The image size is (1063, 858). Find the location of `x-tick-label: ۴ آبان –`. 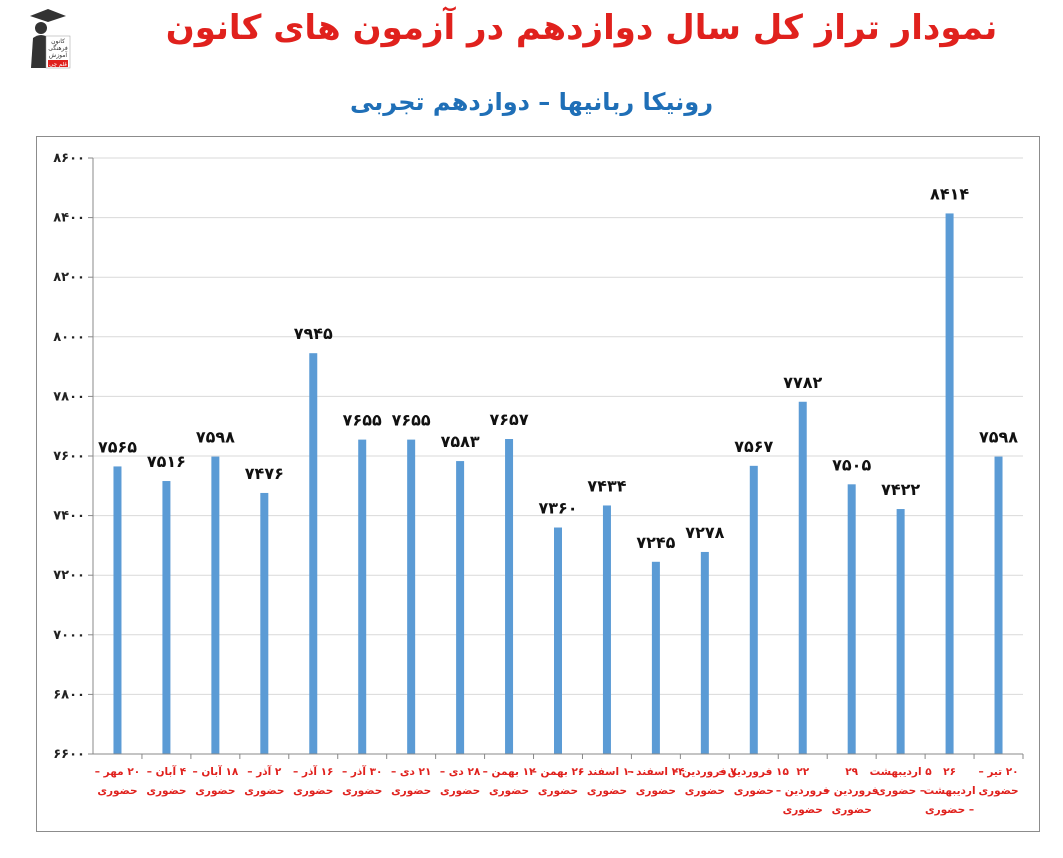

x-tick-label: ۴ آبان – is located at coordinates (167, 771).